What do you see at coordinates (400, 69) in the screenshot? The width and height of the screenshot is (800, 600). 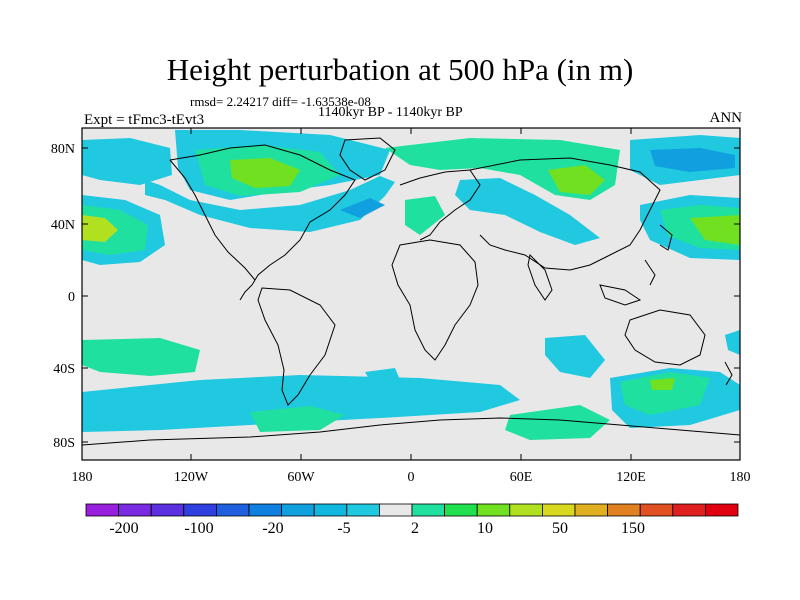 I see `chart-title: Height perturbation at 500 hPa (in m)` at bounding box center [400, 69].